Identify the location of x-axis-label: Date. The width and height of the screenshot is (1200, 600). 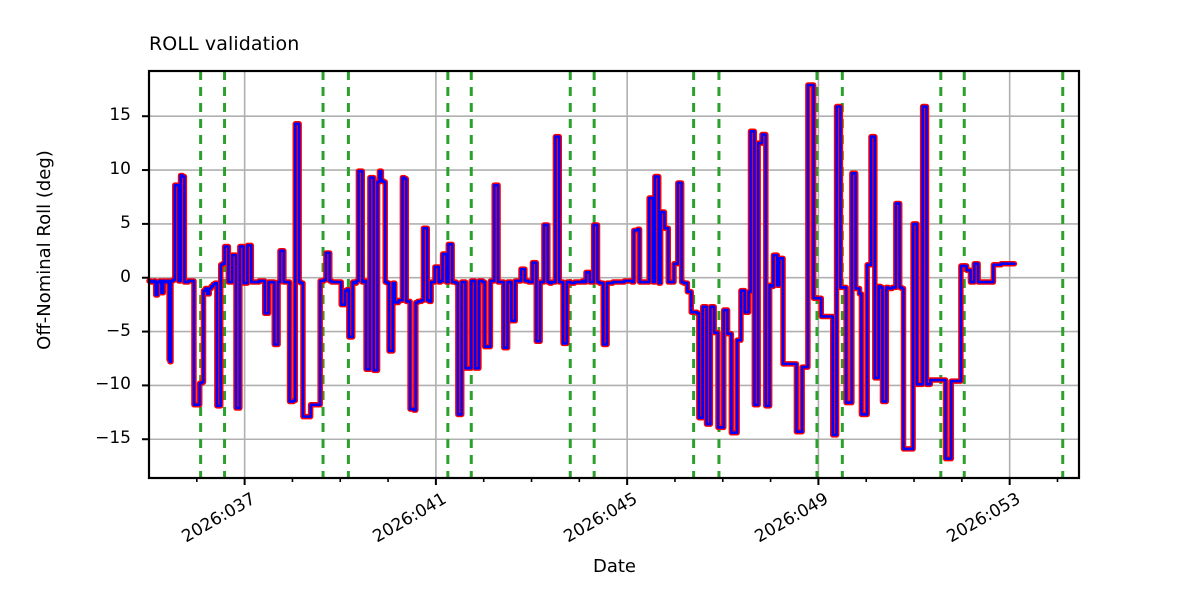
(614, 566).